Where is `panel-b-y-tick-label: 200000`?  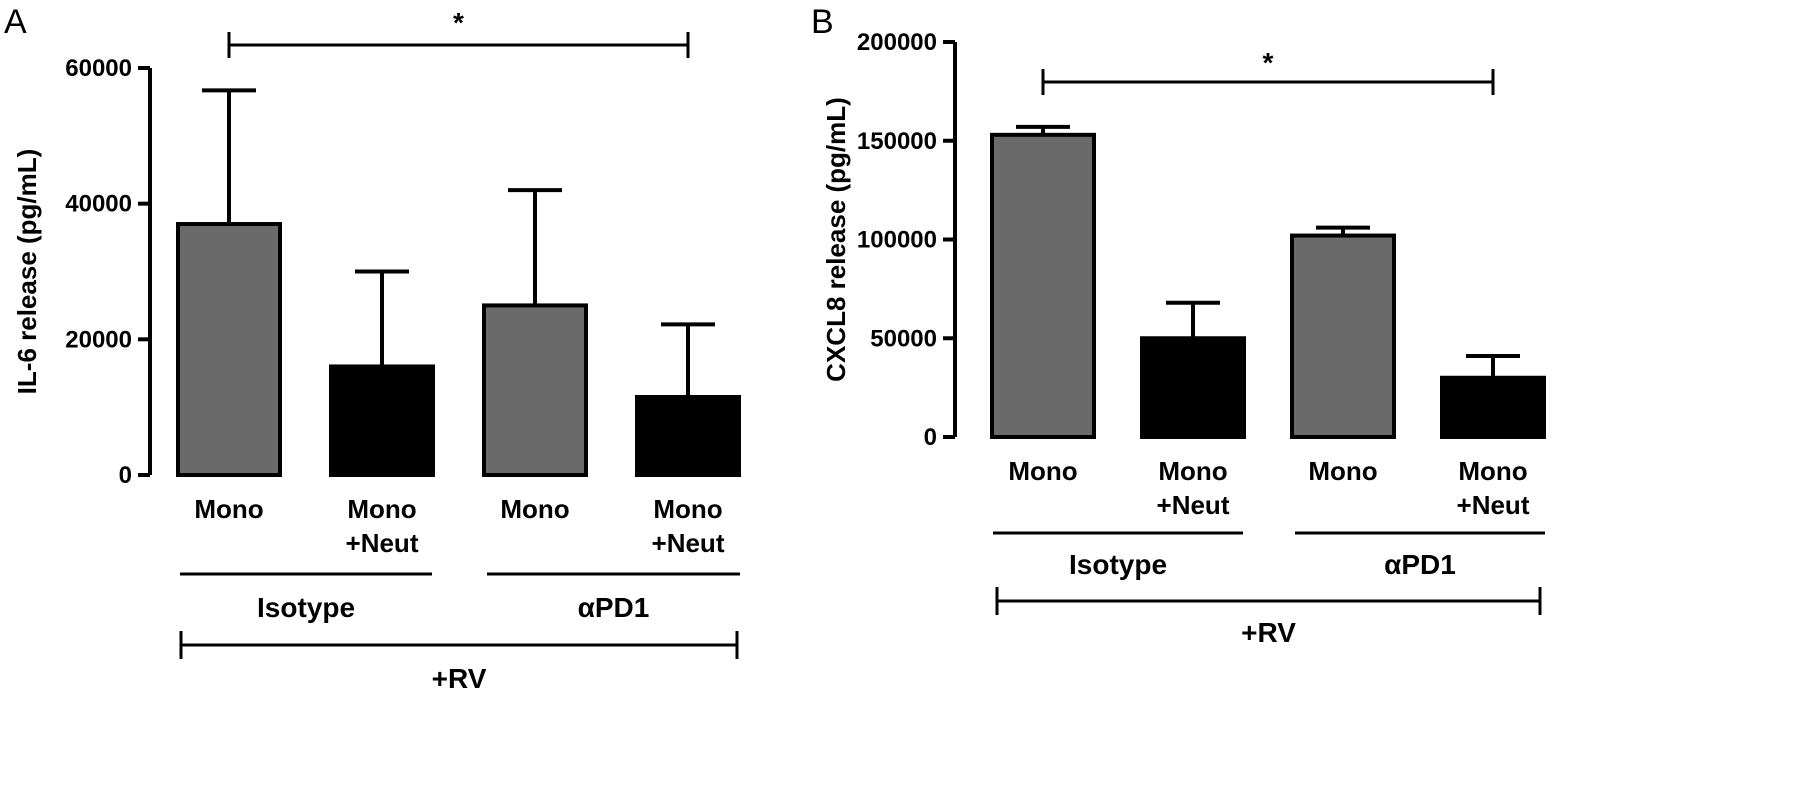
panel-b-y-tick-label: 200000 is located at coordinates (897, 42).